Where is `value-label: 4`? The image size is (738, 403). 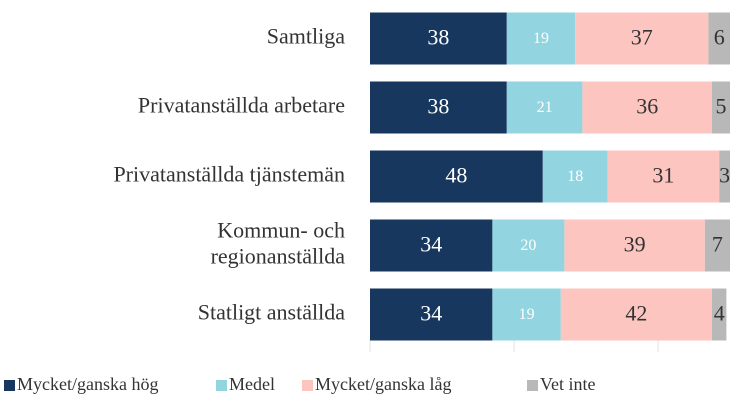
value-label: 4 is located at coordinates (719, 313).